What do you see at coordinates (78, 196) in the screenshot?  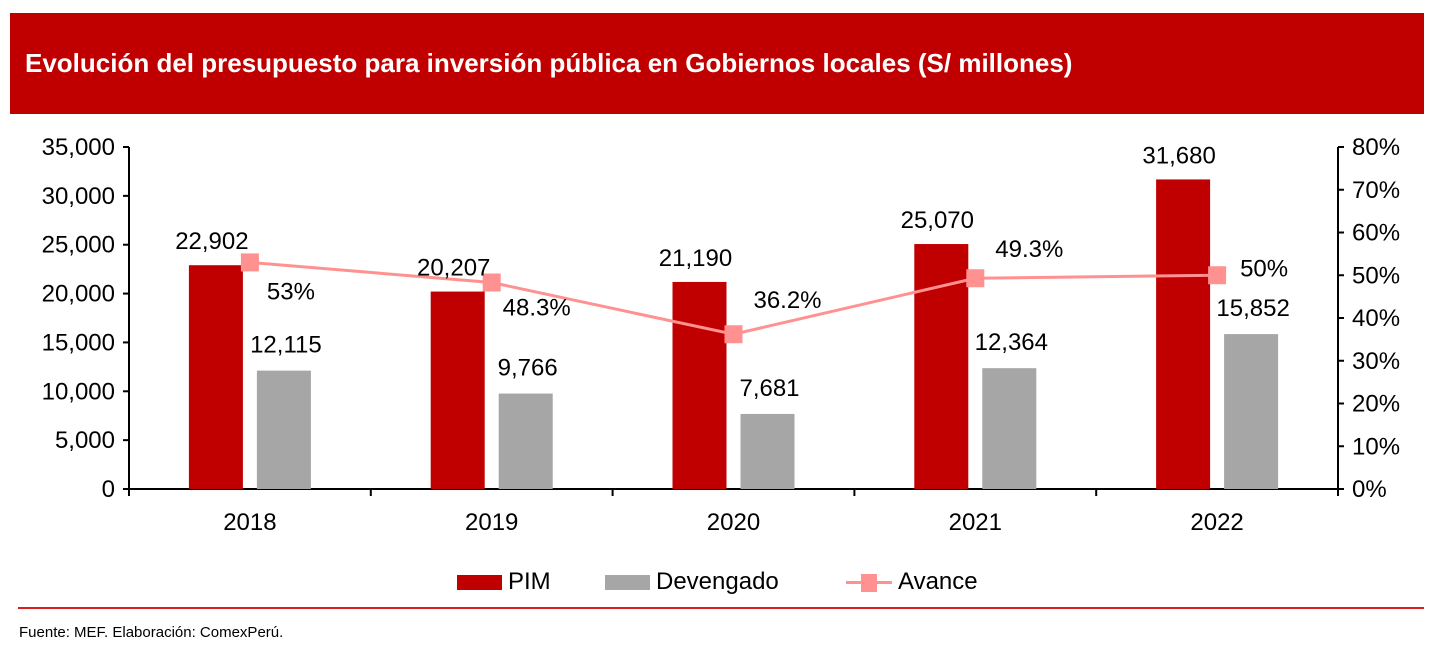 I see `y-left-tick-label: 30,000` at bounding box center [78, 196].